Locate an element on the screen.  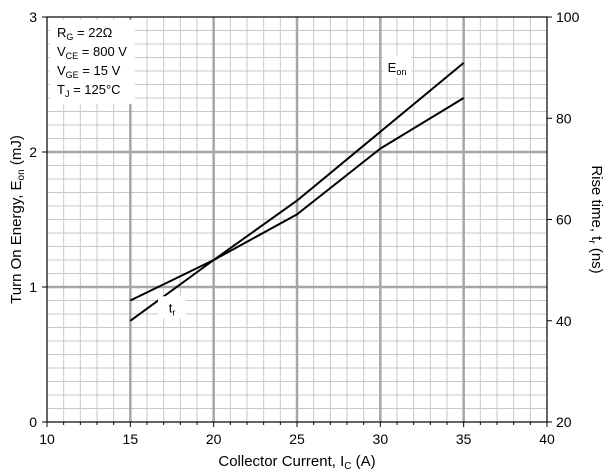
series-label-tr: tr is located at coordinates (172, 307).